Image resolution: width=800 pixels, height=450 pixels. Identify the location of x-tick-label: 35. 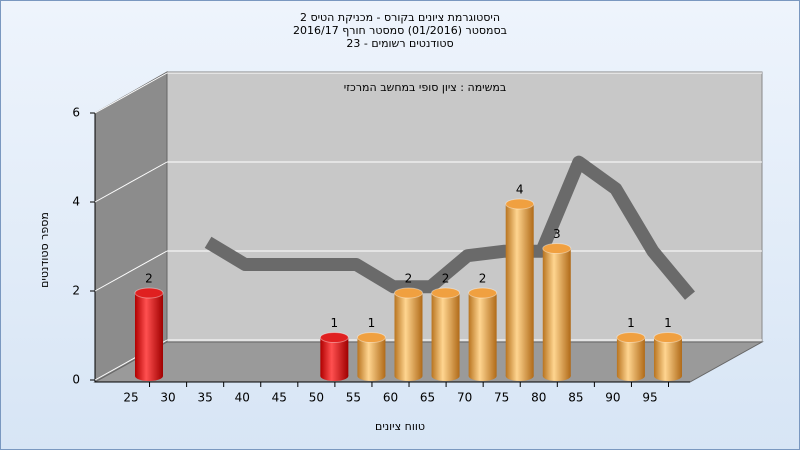
(204, 398).